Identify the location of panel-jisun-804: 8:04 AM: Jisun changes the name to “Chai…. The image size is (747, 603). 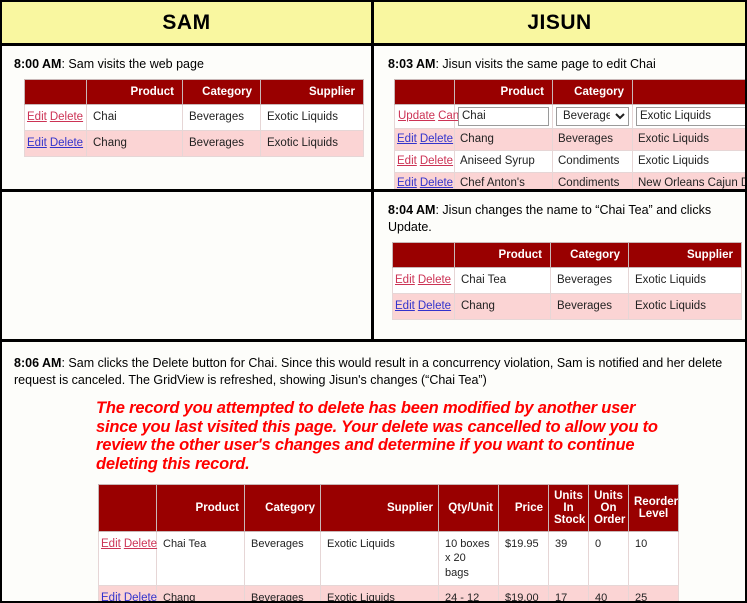
(559, 265).